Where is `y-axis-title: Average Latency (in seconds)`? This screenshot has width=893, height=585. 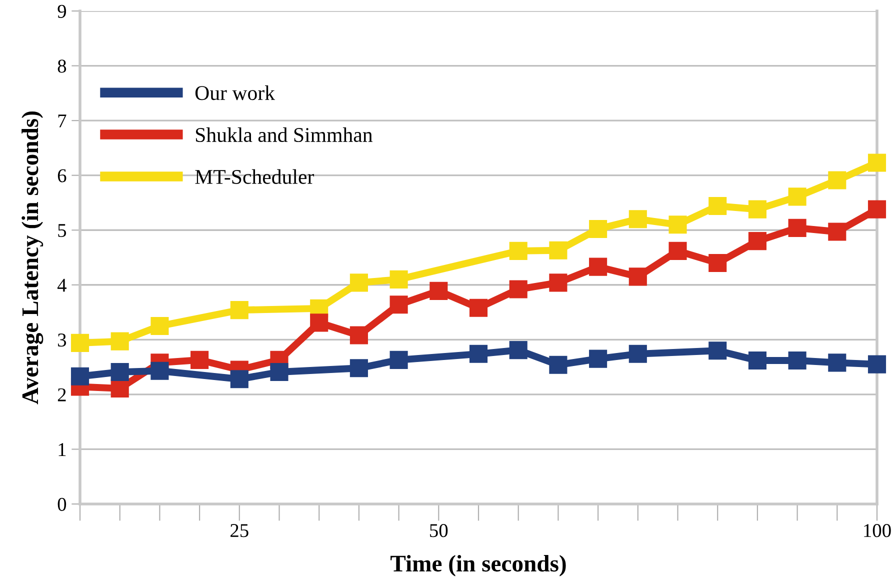 y-axis-title: Average Latency (in seconds) is located at coordinates (33, 258).